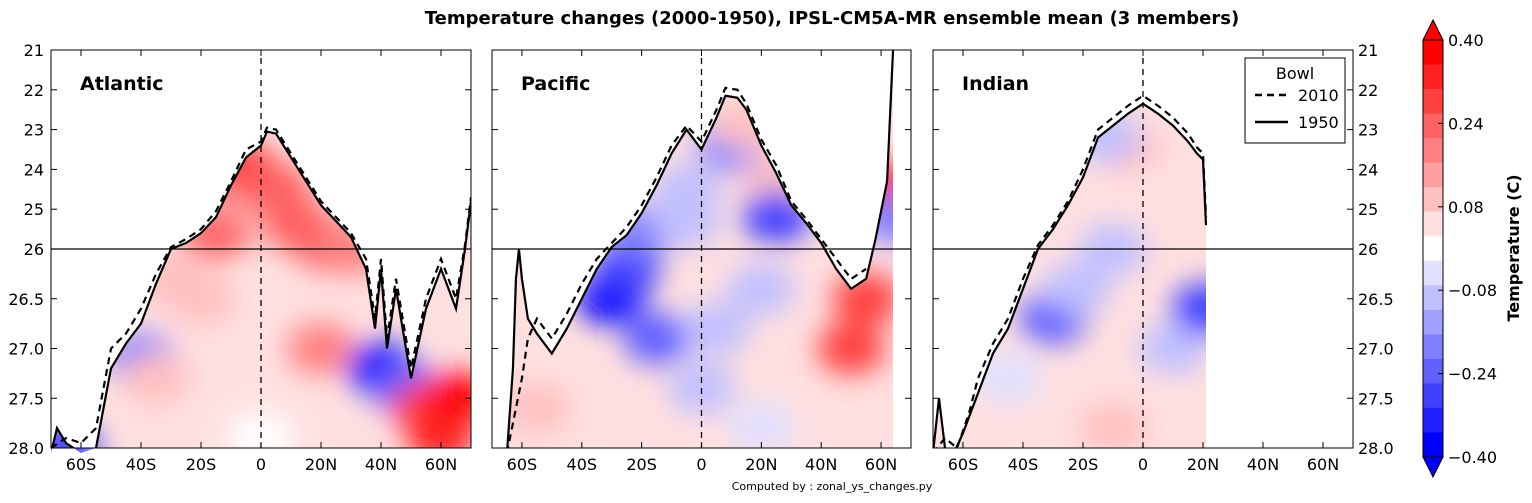  What do you see at coordinates (1472, 374) in the screenshot?
I see `colorbar-tick-label: −0.24` at bounding box center [1472, 374].